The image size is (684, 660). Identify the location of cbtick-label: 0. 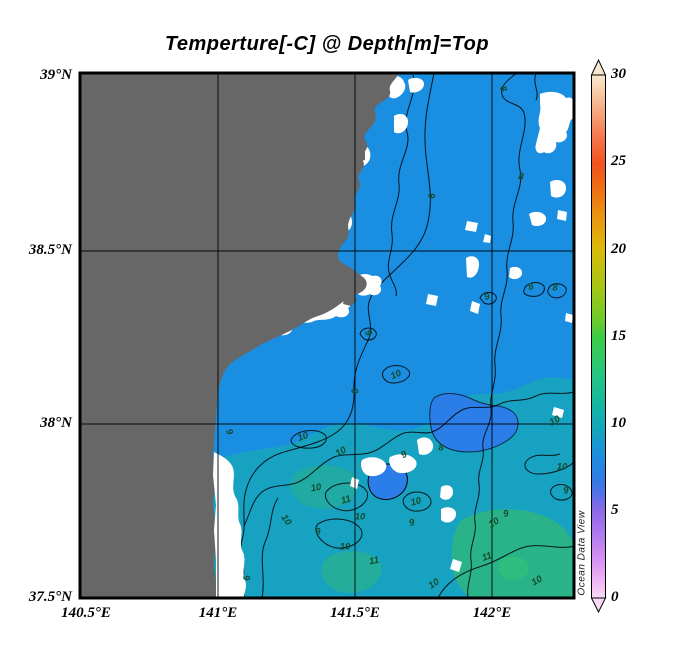
(615, 597).